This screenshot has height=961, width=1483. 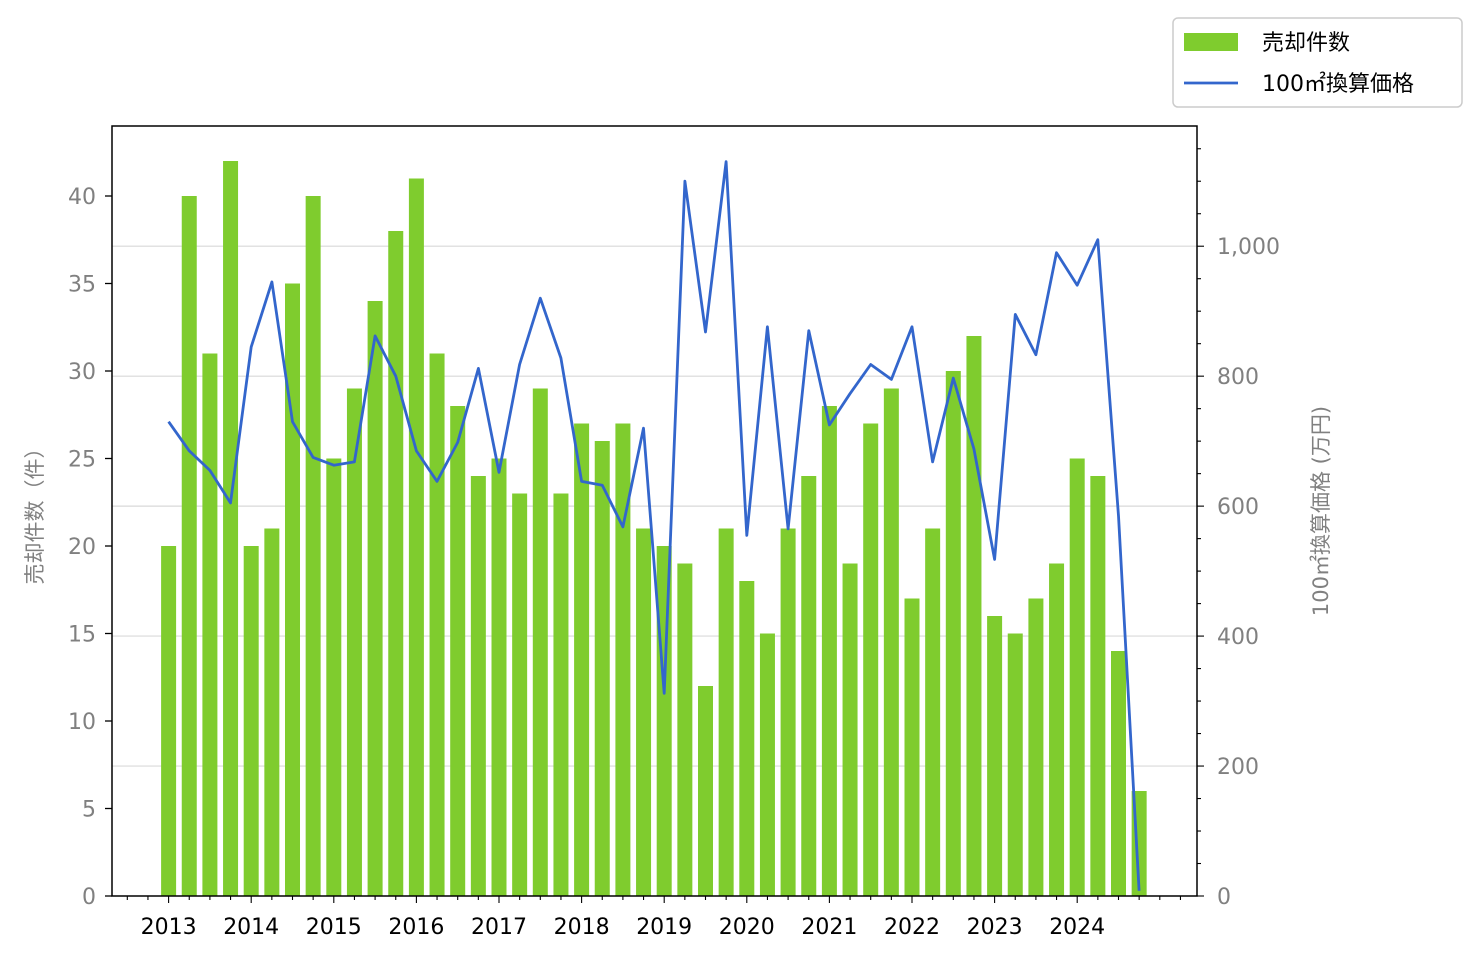 I want to click on x-tick-label: 2017, so click(x=499, y=927).